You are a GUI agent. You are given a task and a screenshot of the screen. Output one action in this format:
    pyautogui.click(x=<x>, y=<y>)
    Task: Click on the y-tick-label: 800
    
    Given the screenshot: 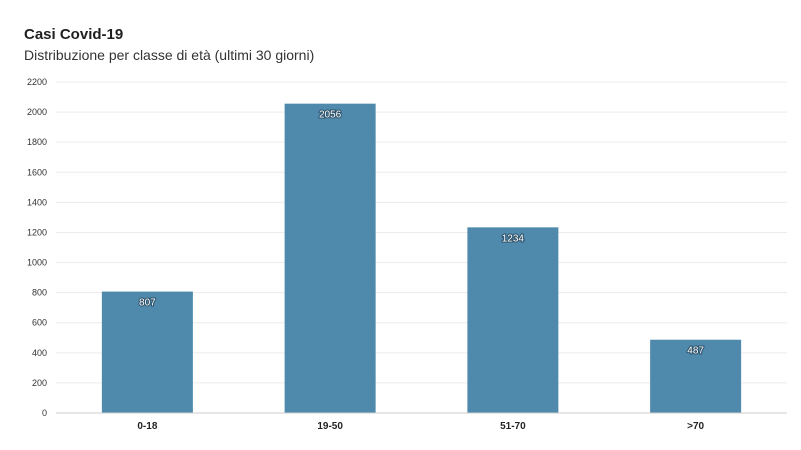 What is the action you would take?
    pyautogui.click(x=39, y=293)
    